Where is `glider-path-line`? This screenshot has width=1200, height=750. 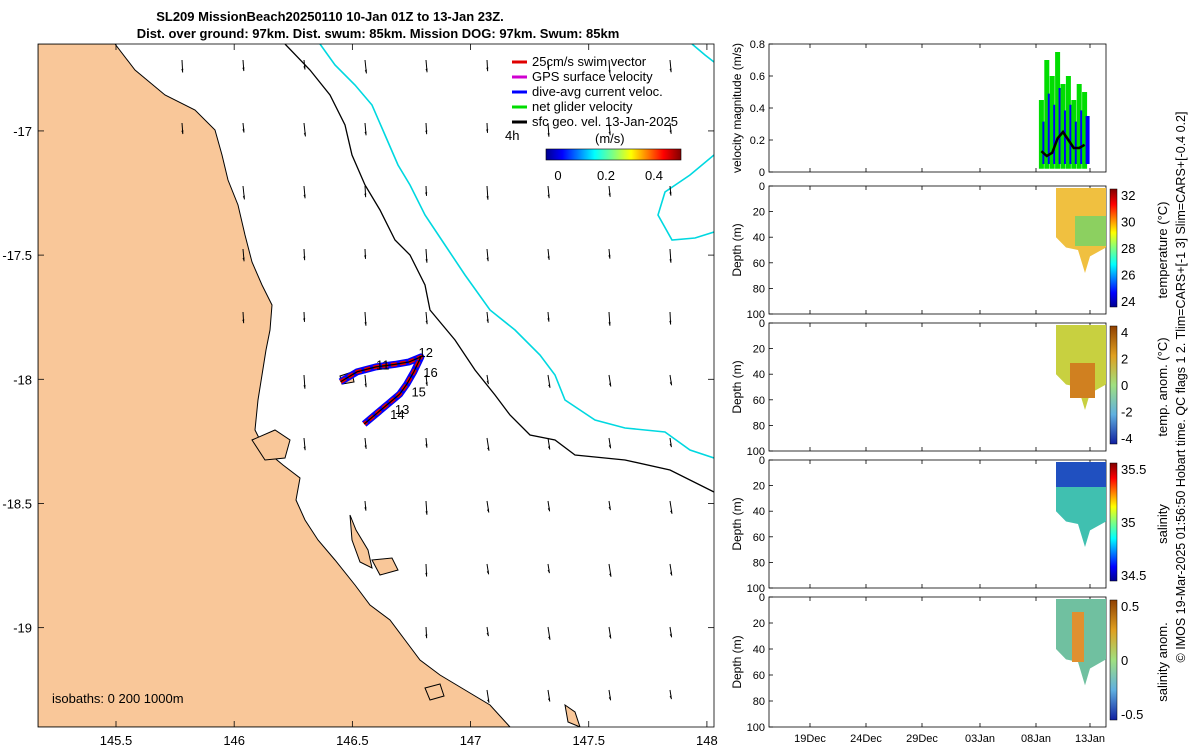
glider-path-line is located at coordinates (381, 390).